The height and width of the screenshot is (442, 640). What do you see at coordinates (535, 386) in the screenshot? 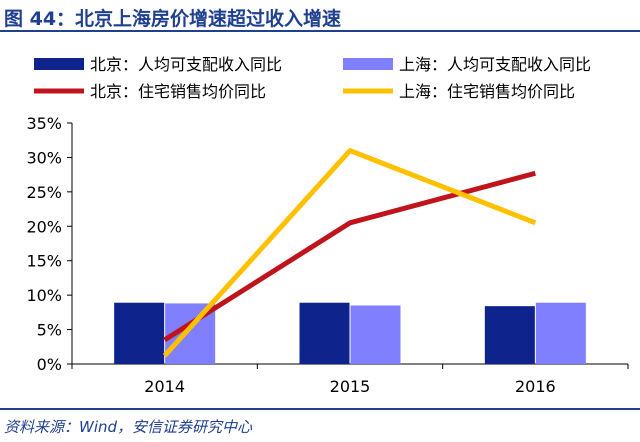
I see `x-tick-label: 2016` at bounding box center [535, 386].